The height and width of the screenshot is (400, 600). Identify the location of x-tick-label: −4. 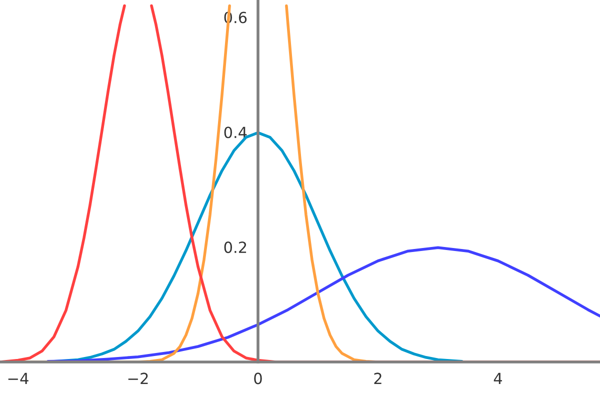
(18, 378).